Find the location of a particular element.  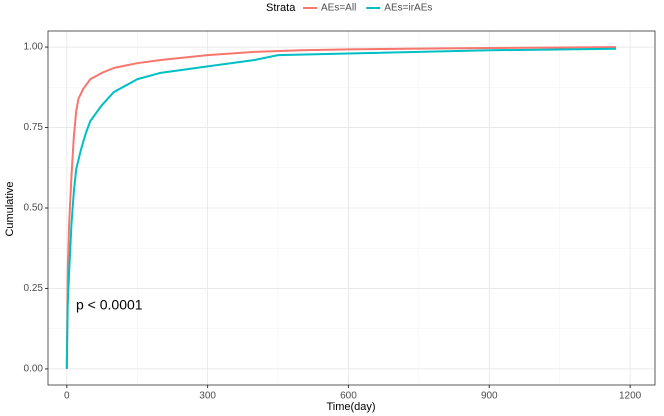

annotation: p < 0.0001 is located at coordinates (109, 305).